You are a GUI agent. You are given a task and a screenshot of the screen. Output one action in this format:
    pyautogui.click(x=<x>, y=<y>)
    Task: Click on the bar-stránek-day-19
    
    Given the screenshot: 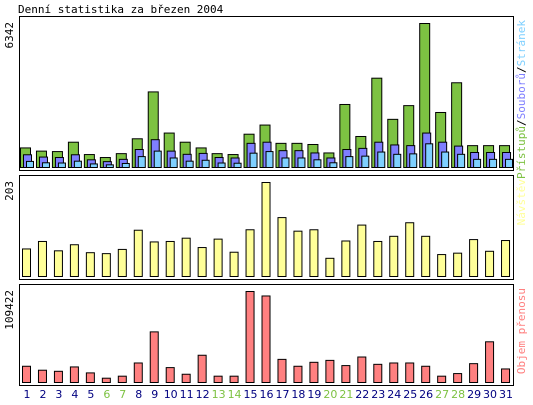 What is the action you would take?
    pyautogui.click(x=317, y=164)
    